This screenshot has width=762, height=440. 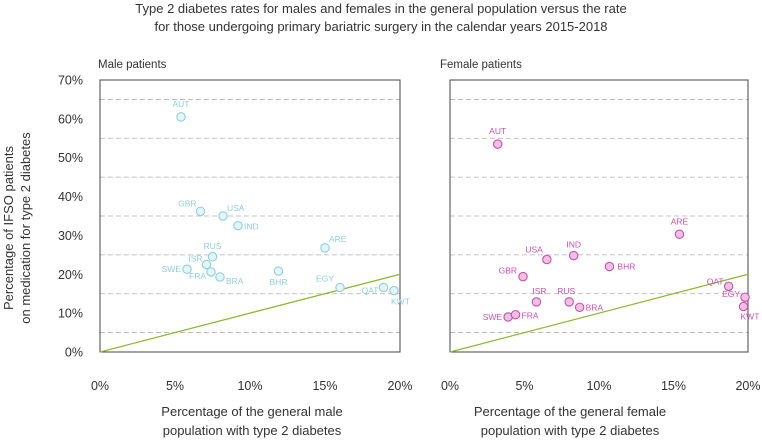 I want to click on x-axis-title-female-line-1: Percentage of the general female, so click(x=570, y=411).